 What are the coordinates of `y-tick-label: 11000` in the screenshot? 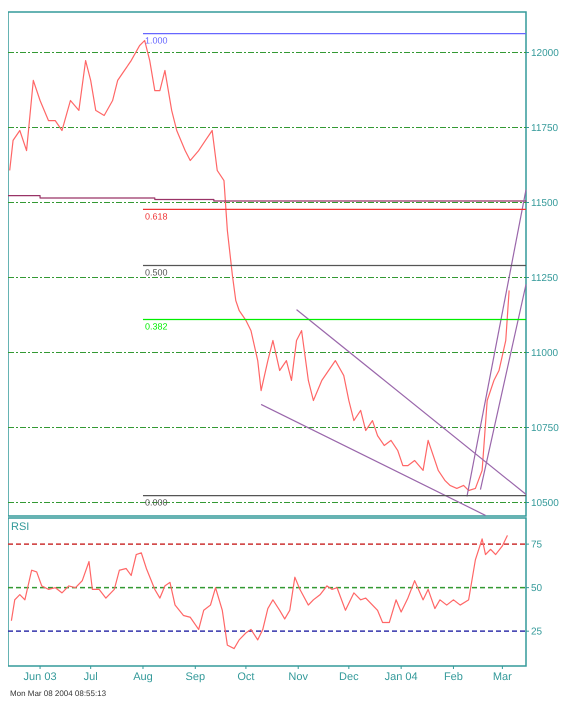 It's located at (545, 353).